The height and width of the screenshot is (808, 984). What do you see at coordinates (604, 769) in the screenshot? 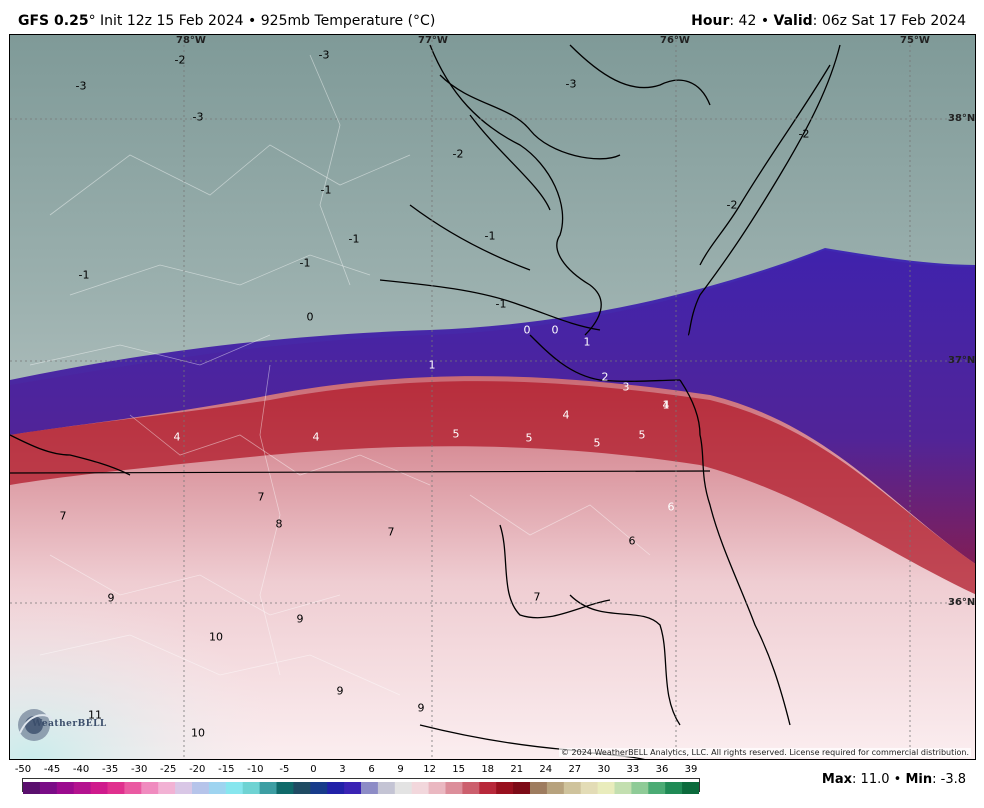
I see `colorbar-tick: 30` at bounding box center [604, 769].